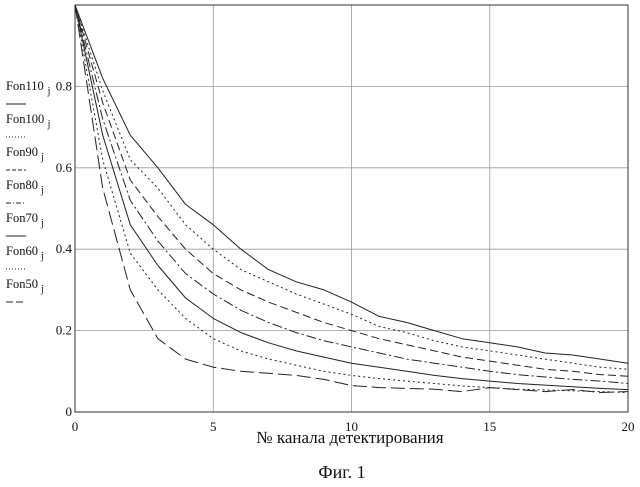 The height and width of the screenshot is (487, 640). Describe the element at coordinates (75, 426) in the screenshot. I see `x-tick-label: 0` at that location.